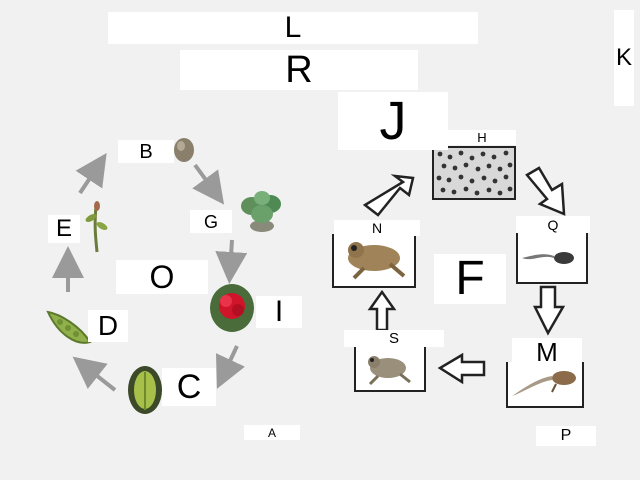 This screenshot has width=640, height=480. Describe the element at coordinates (189, 387) in the screenshot. I see `label-c: C` at that location.